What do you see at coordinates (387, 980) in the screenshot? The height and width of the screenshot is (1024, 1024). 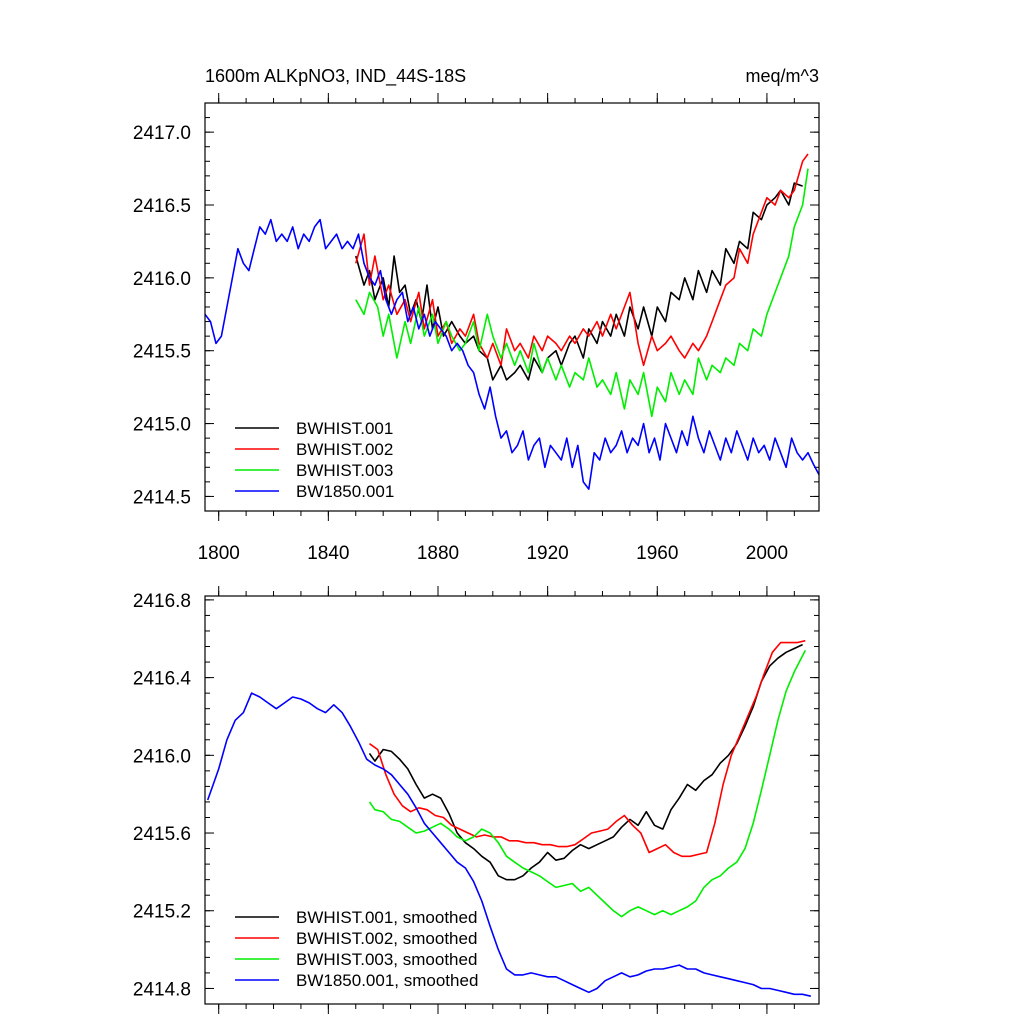 I see `legend-label: BW1850.001, smoothed` at bounding box center [387, 980].